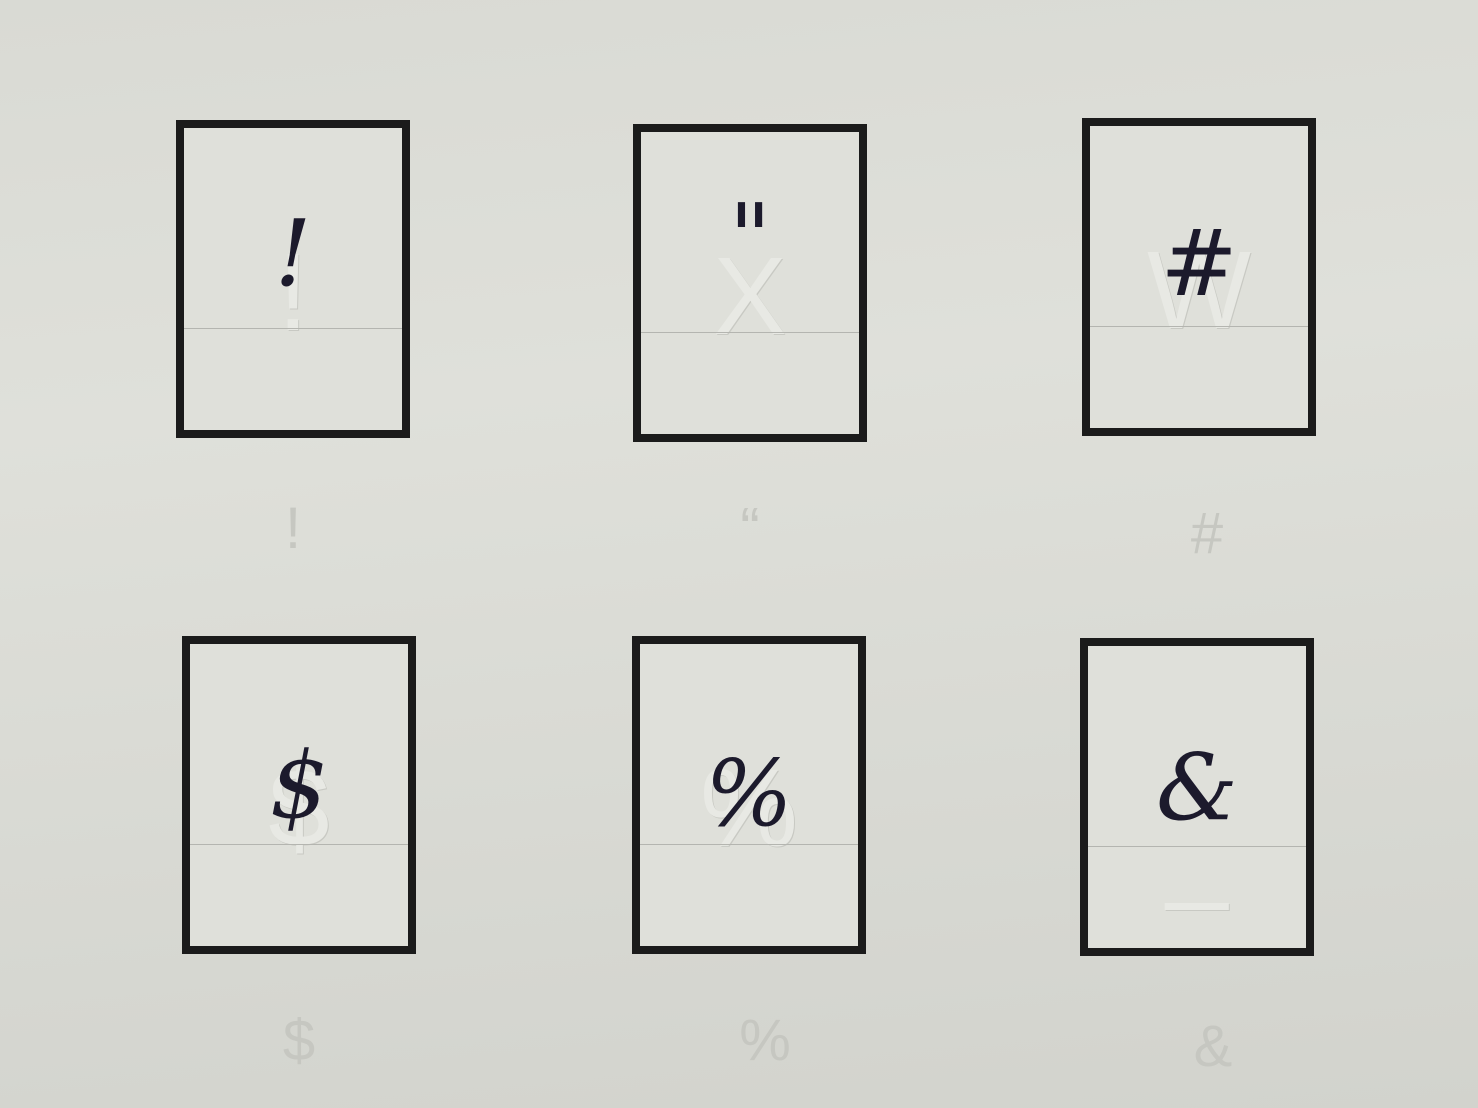 The width and height of the screenshot is (1478, 1108). I want to click on card-ampersand: _ &, so click(1197, 797).